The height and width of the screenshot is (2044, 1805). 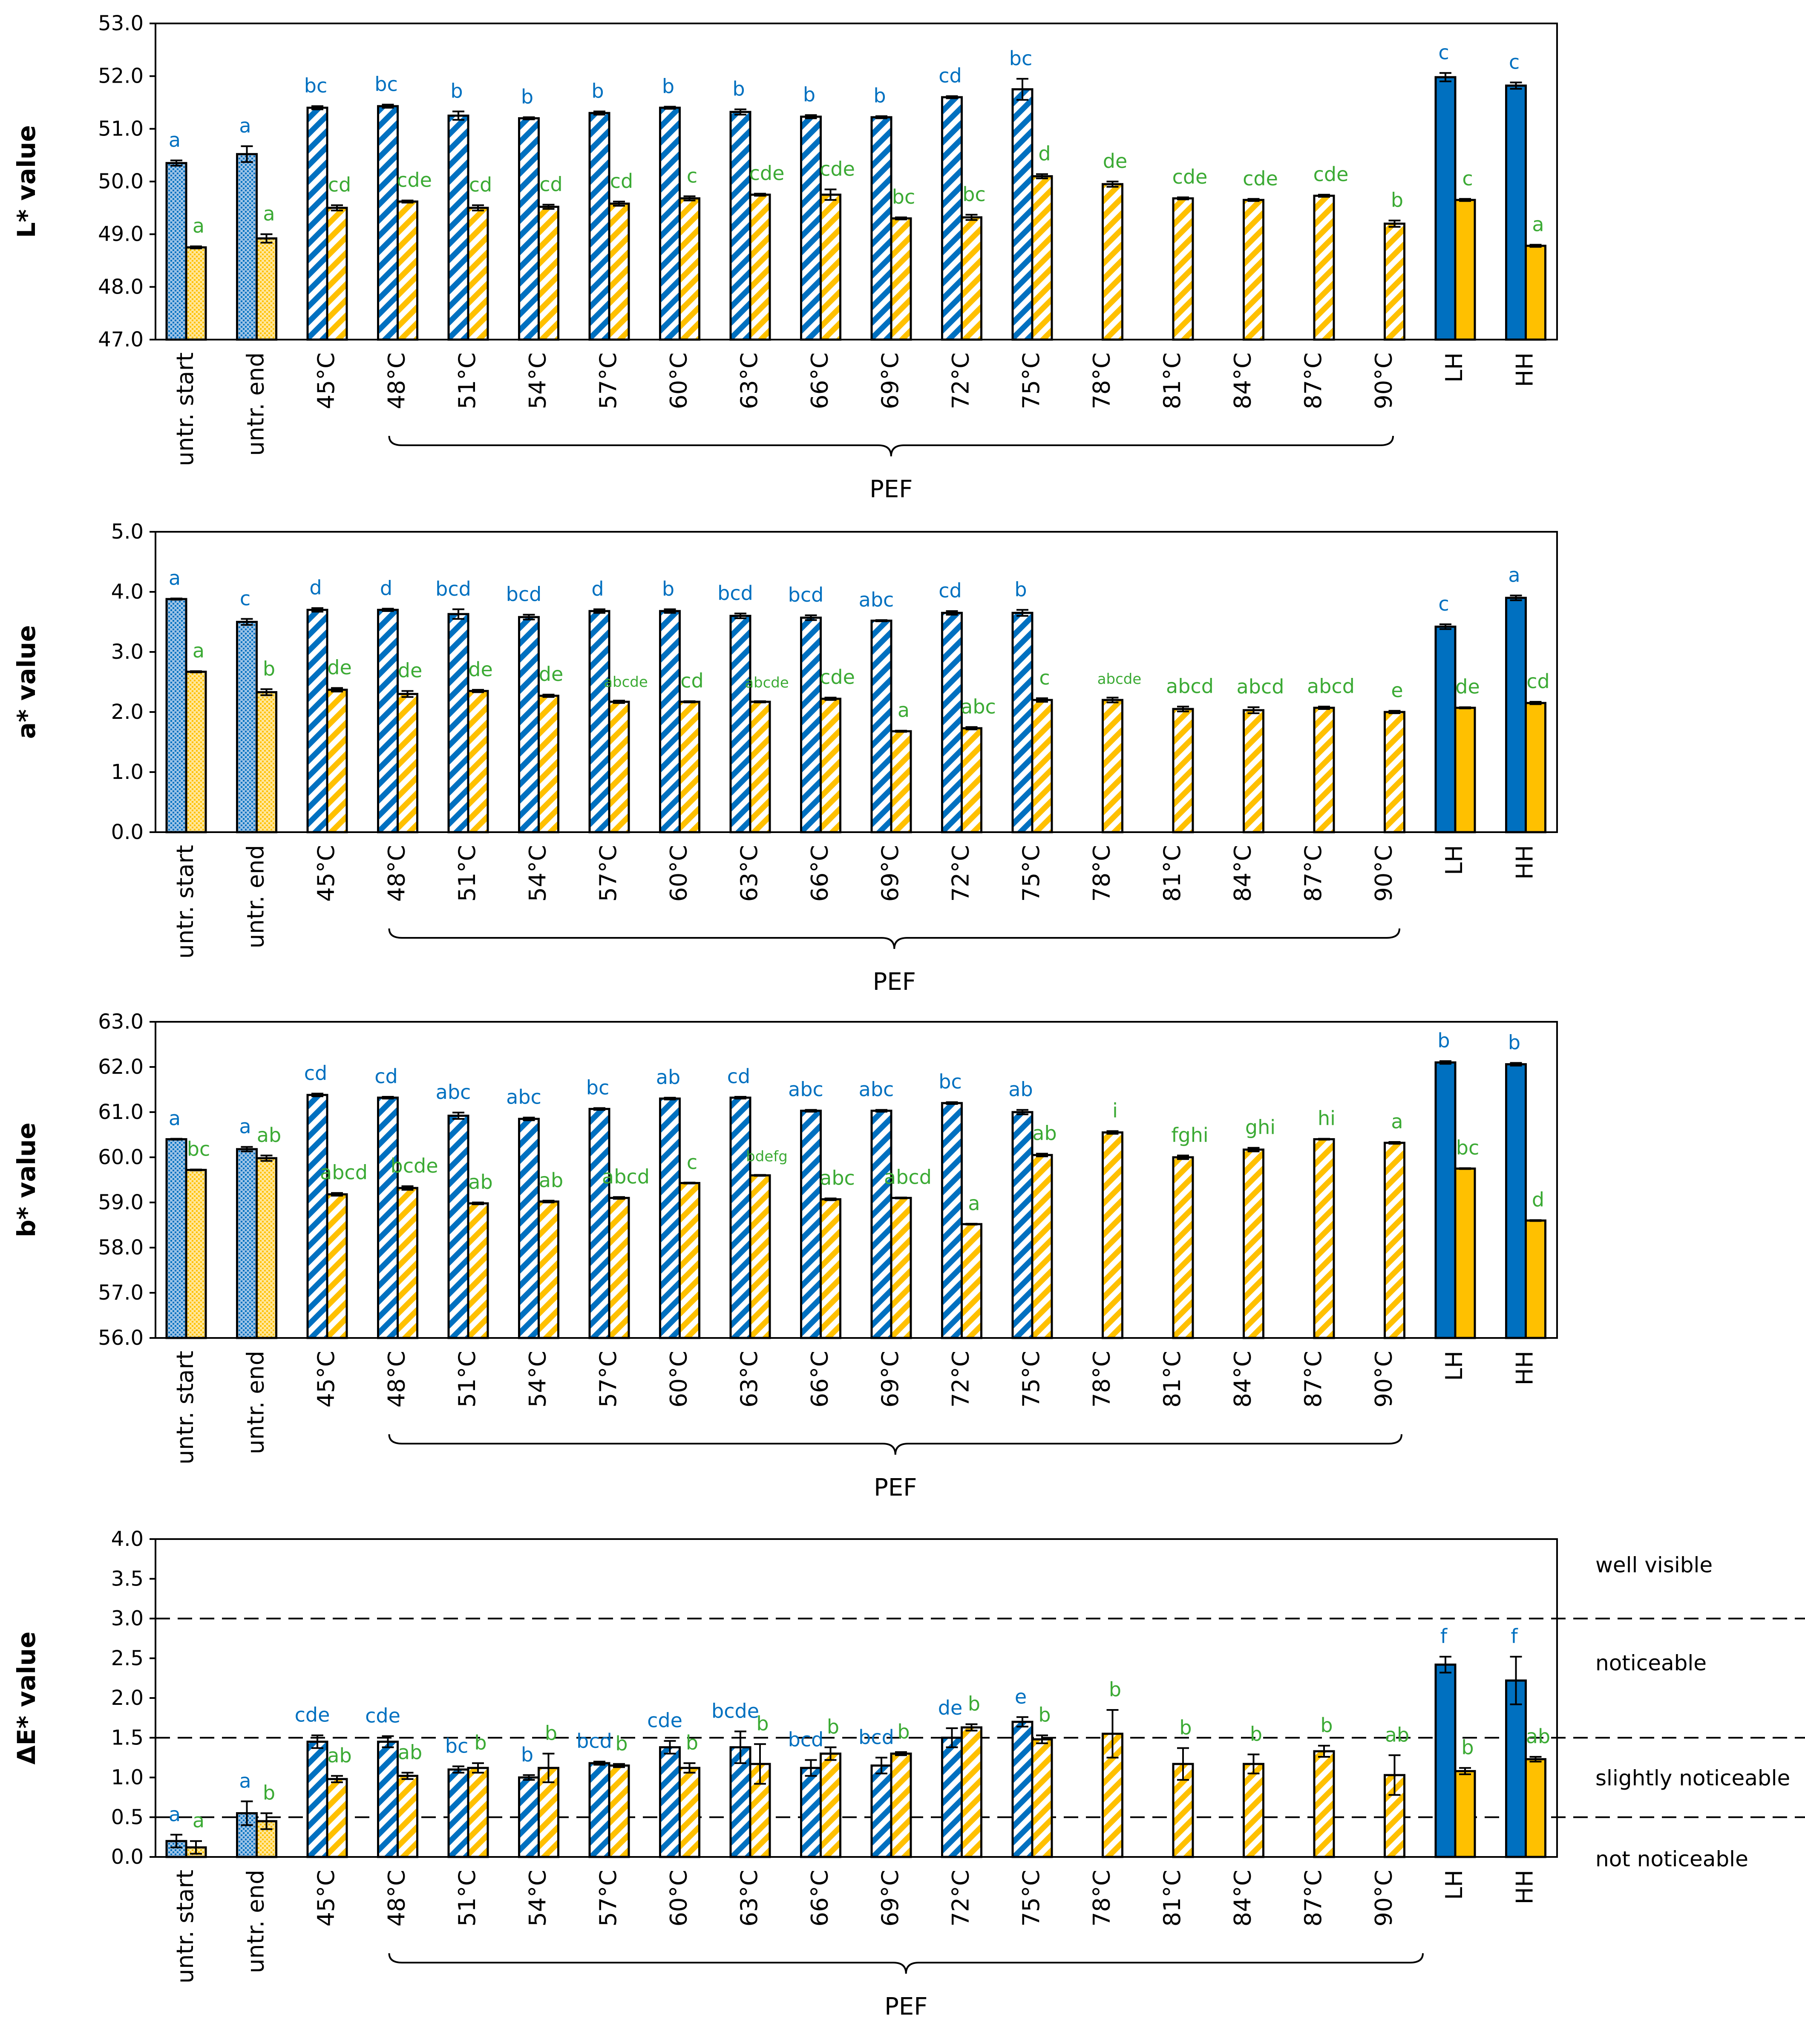 I want to click on y-tick-label: 2.0, so click(x=128, y=712).